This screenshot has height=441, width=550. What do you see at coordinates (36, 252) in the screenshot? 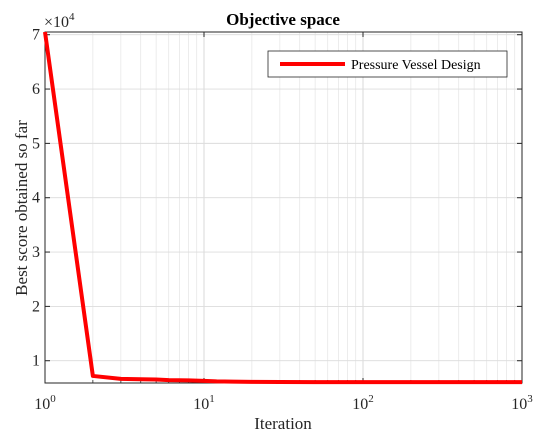
I see `y-tick-label: 3` at bounding box center [36, 252].